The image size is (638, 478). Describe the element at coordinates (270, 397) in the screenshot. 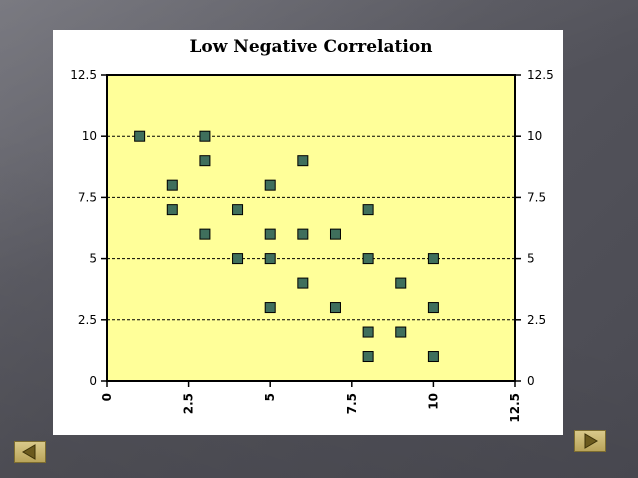

I see `x-tick-label: 5` at that location.